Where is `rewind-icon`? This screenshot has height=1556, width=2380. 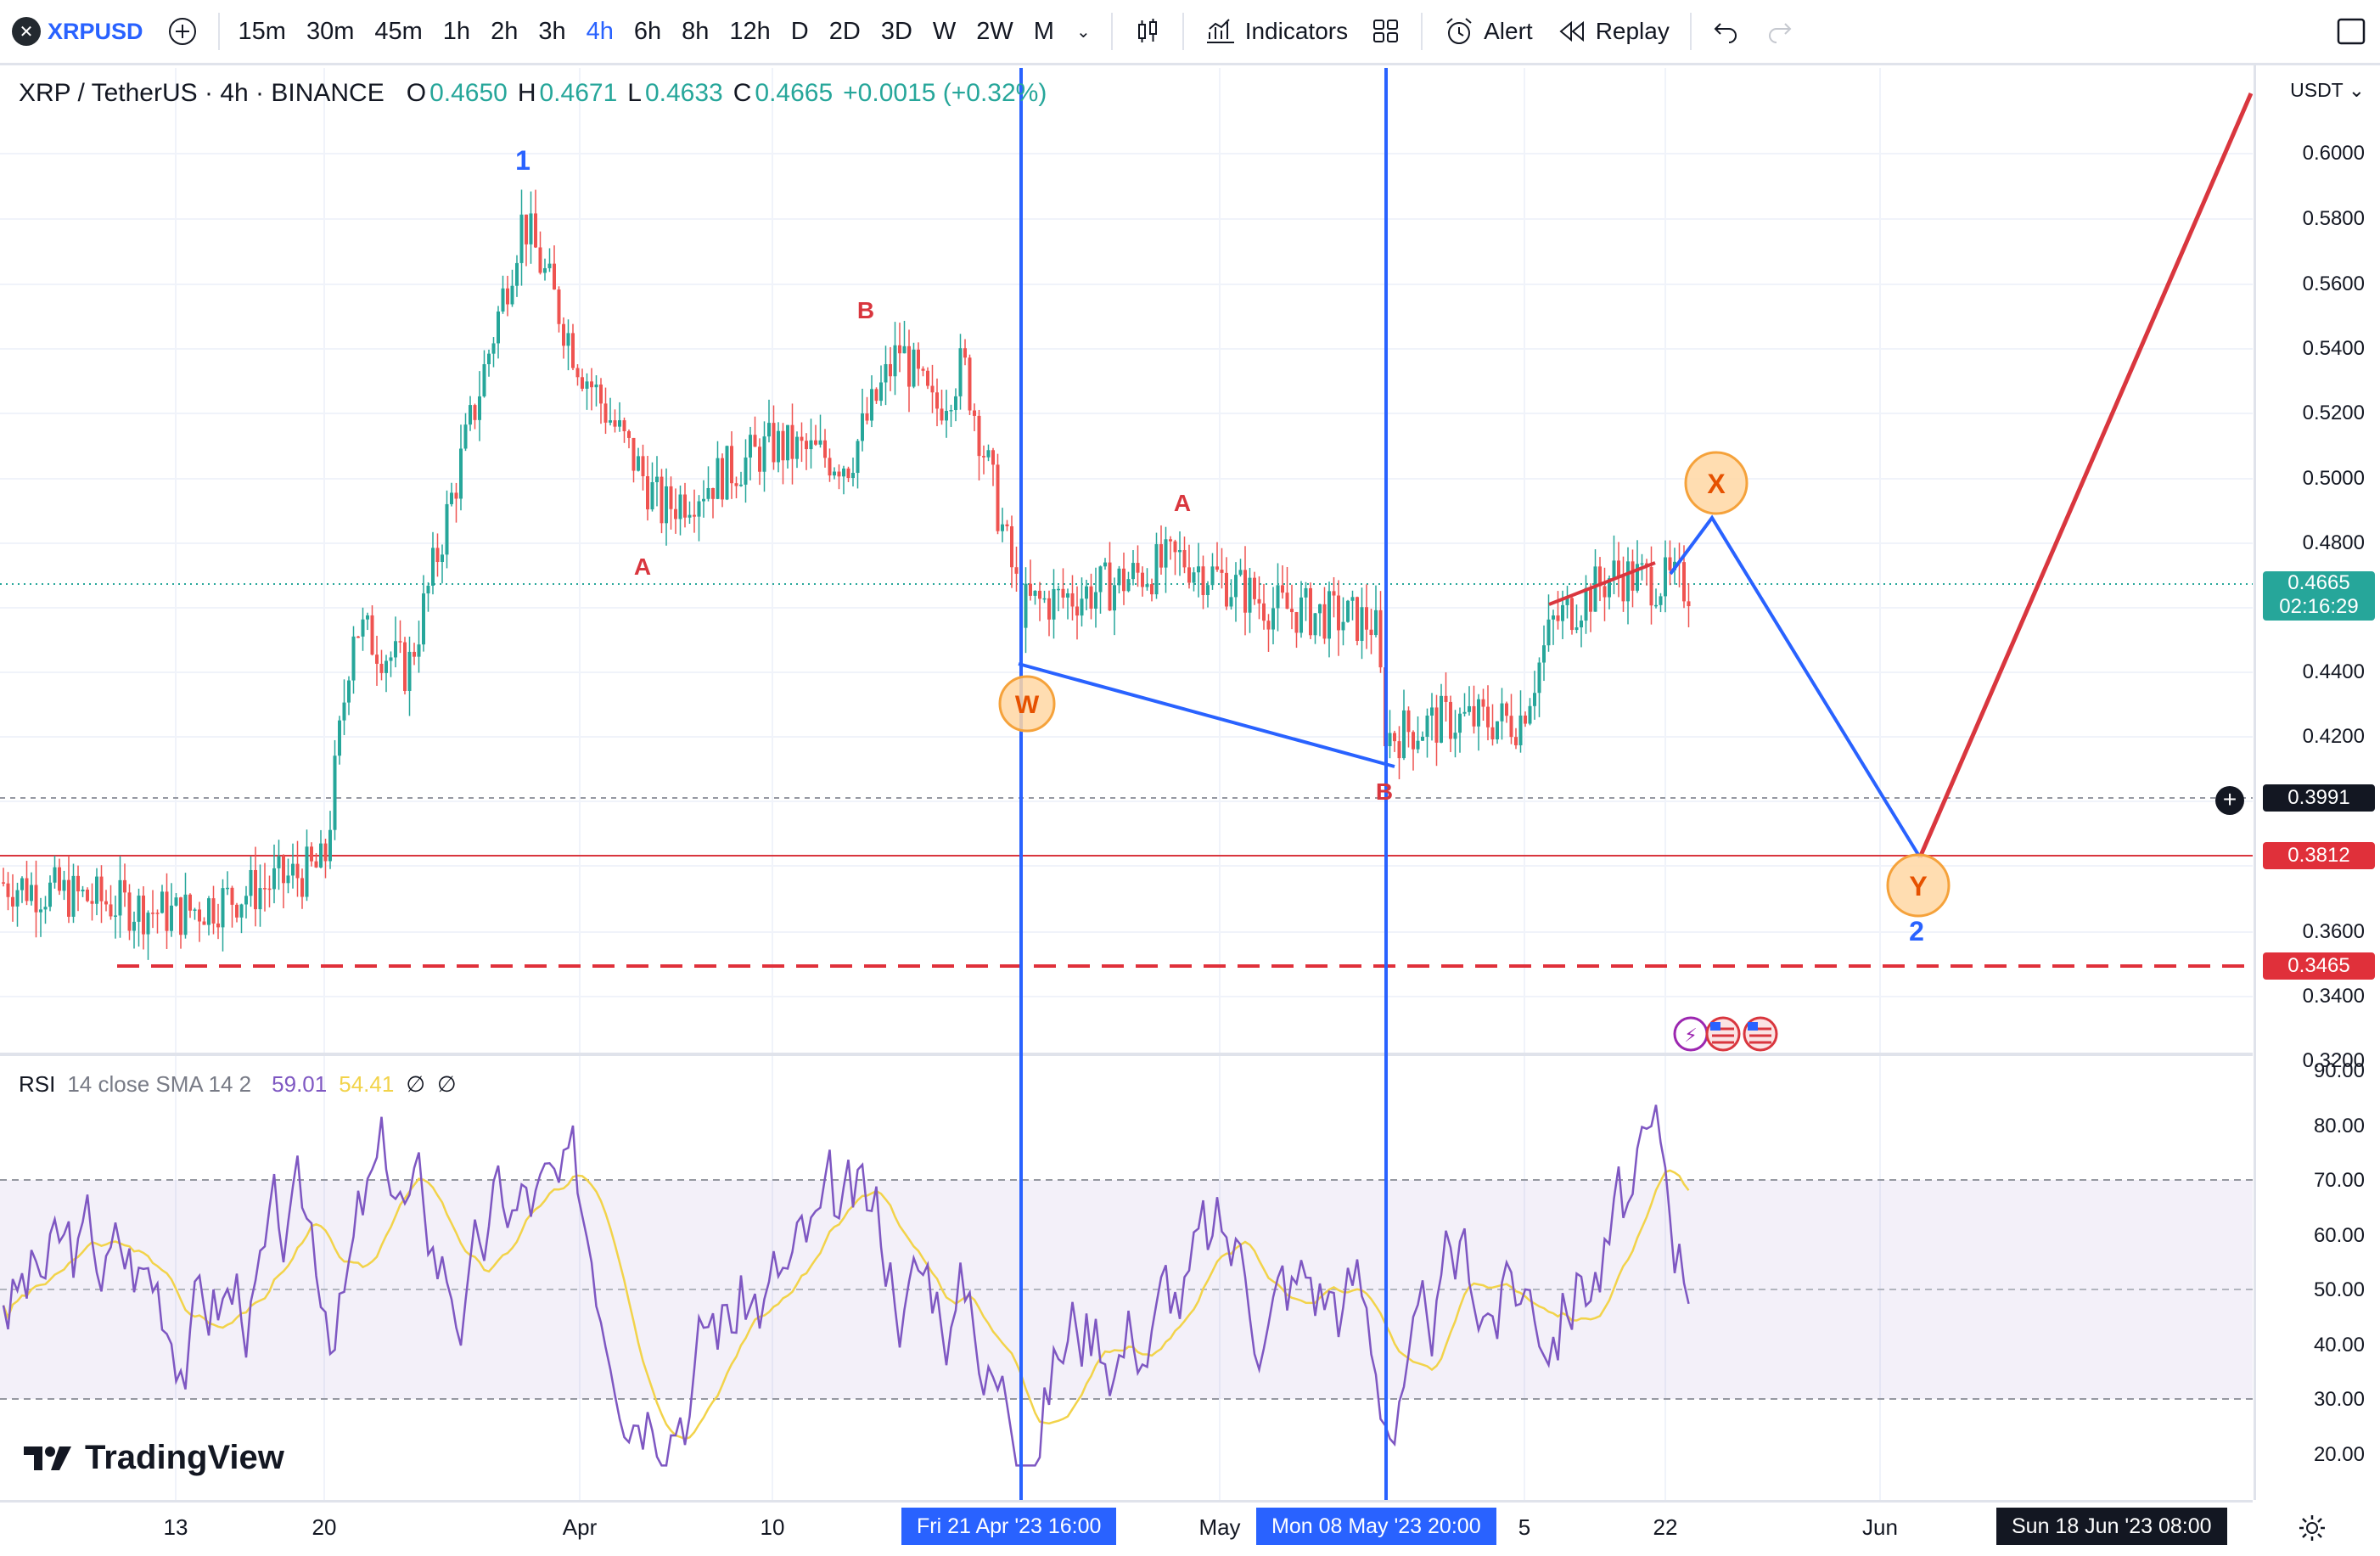 rewind-icon is located at coordinates (1571, 31).